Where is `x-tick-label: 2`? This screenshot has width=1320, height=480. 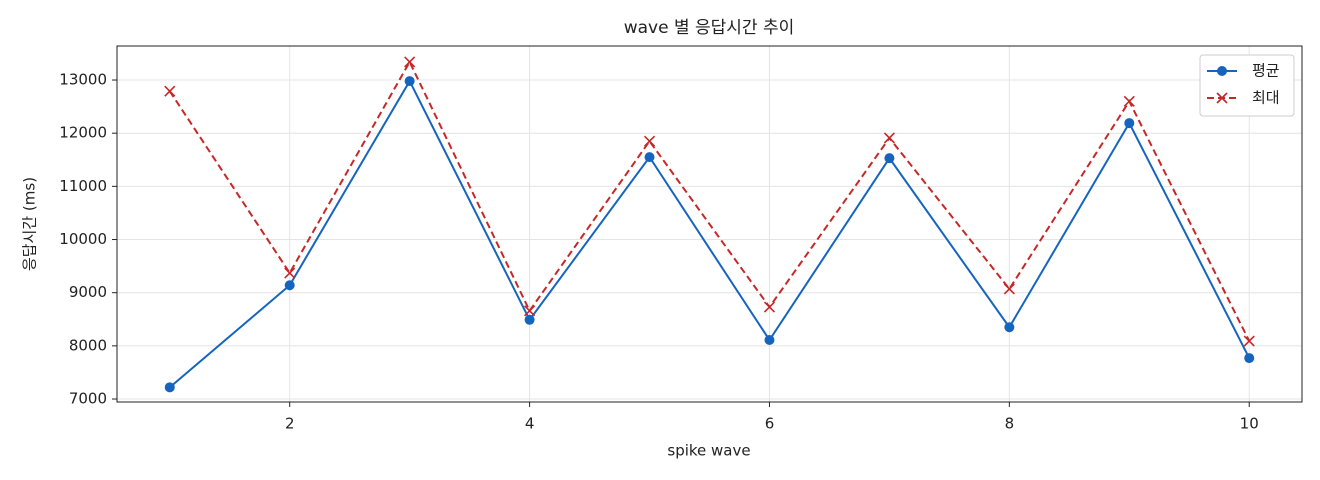
x-tick-label: 2 is located at coordinates (290, 424).